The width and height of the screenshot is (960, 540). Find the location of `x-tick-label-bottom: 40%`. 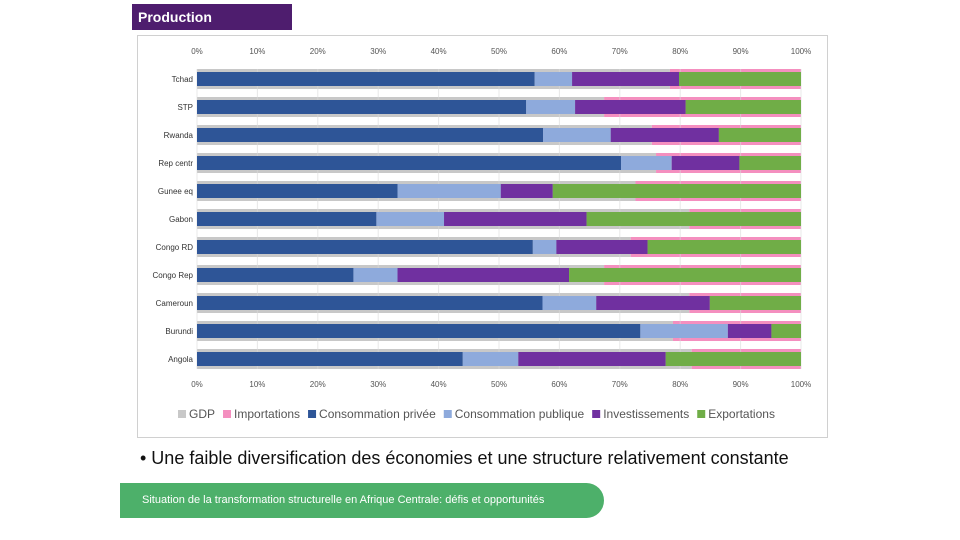

x-tick-label-bottom: 40% is located at coordinates (439, 384).